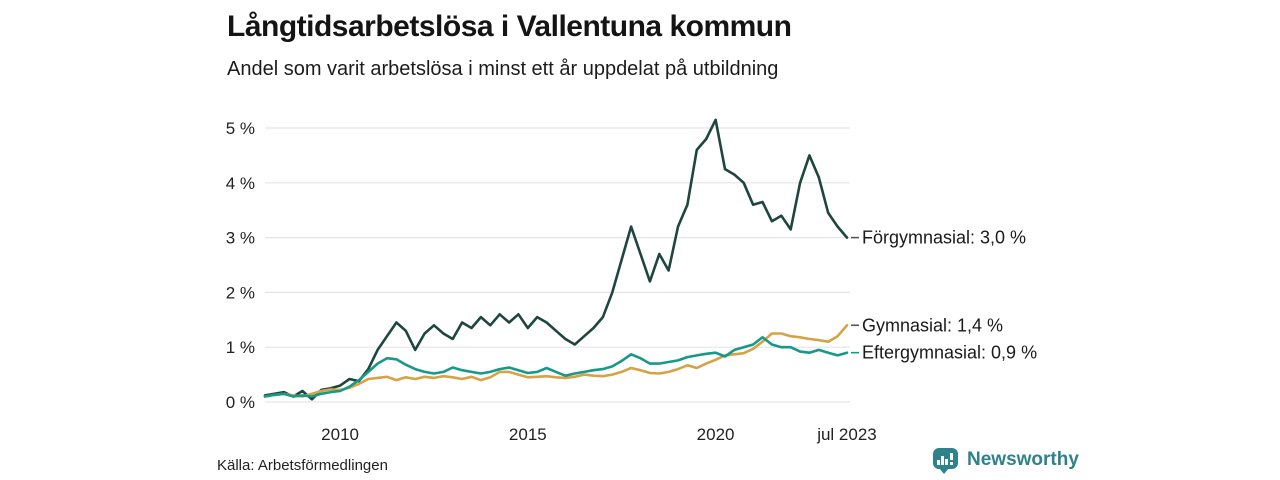  What do you see at coordinates (240, 183) in the screenshot?
I see `y-axis-label: 4 %` at bounding box center [240, 183].